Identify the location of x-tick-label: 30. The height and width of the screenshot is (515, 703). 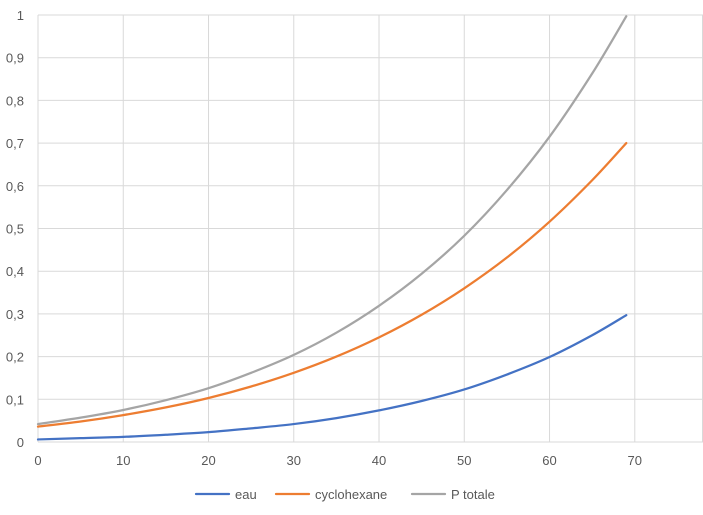
(294, 460).